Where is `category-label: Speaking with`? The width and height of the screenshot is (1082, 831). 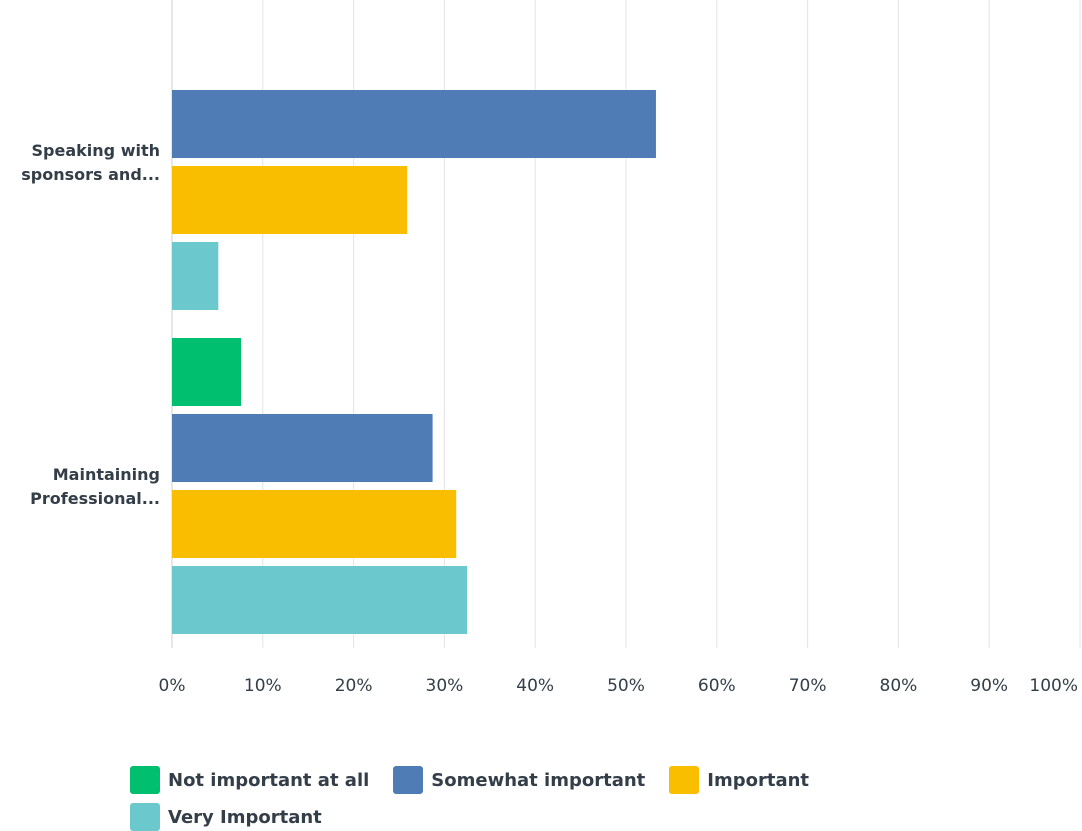 category-label: Speaking with is located at coordinates (96, 150).